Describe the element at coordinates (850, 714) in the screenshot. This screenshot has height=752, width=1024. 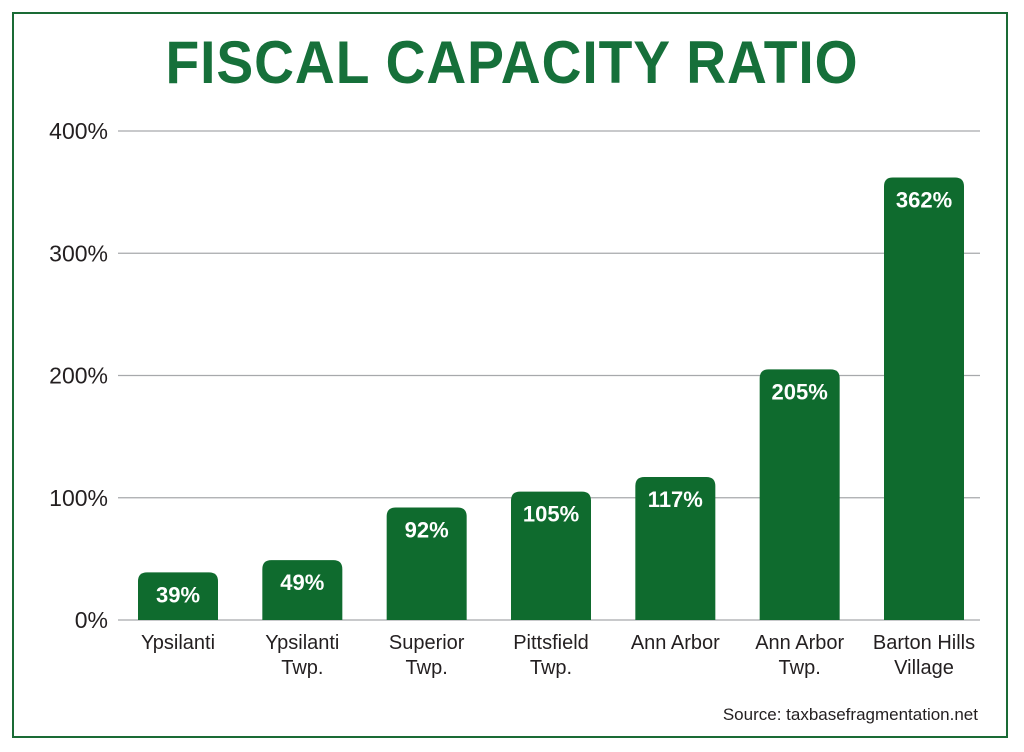
I see `source-note: Source: taxbasefragmentation.net` at that location.